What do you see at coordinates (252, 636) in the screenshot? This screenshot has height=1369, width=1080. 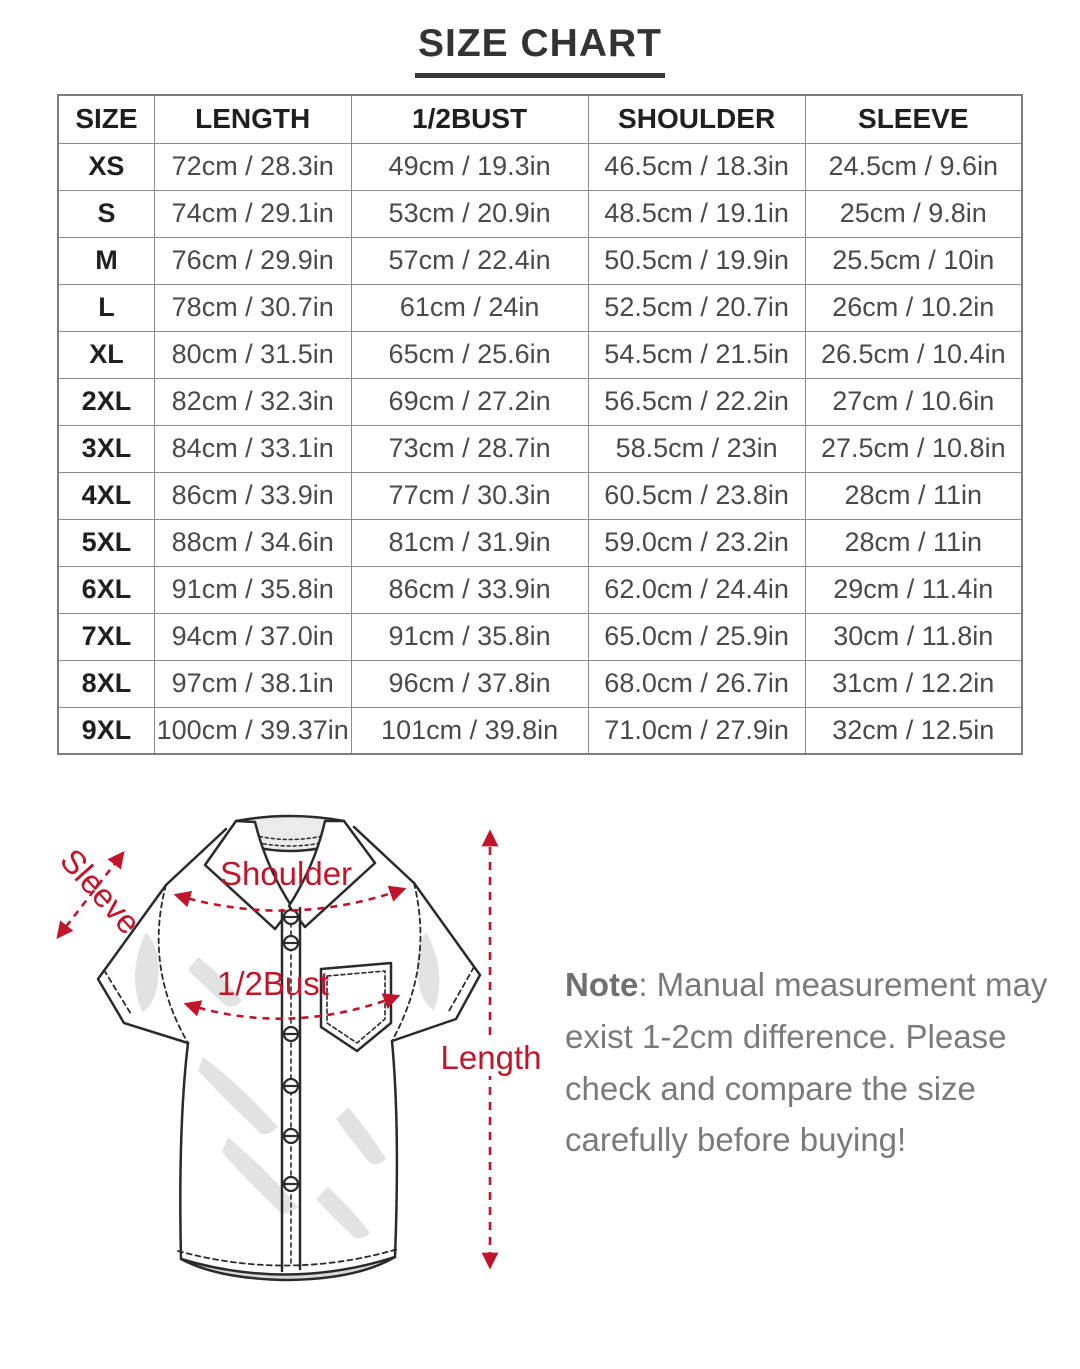 I see `measurement-cell: 94cm / 37.0in` at bounding box center [252, 636].